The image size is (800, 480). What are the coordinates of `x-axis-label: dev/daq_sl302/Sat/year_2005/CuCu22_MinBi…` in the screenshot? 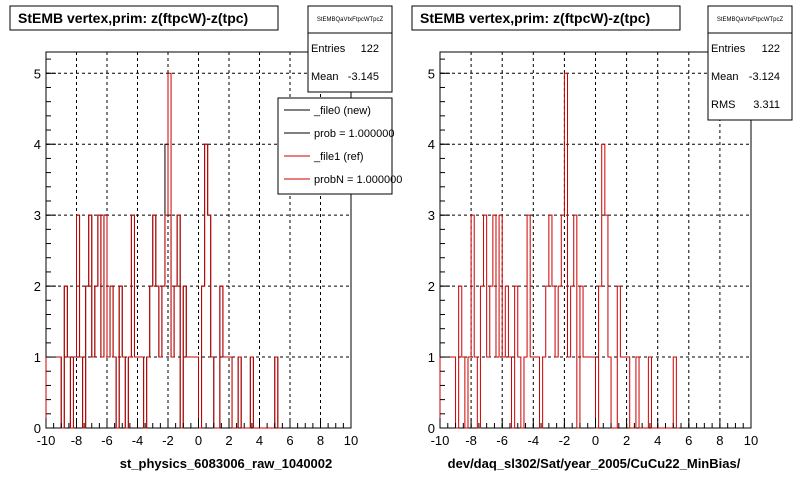 It's located at (594, 463).